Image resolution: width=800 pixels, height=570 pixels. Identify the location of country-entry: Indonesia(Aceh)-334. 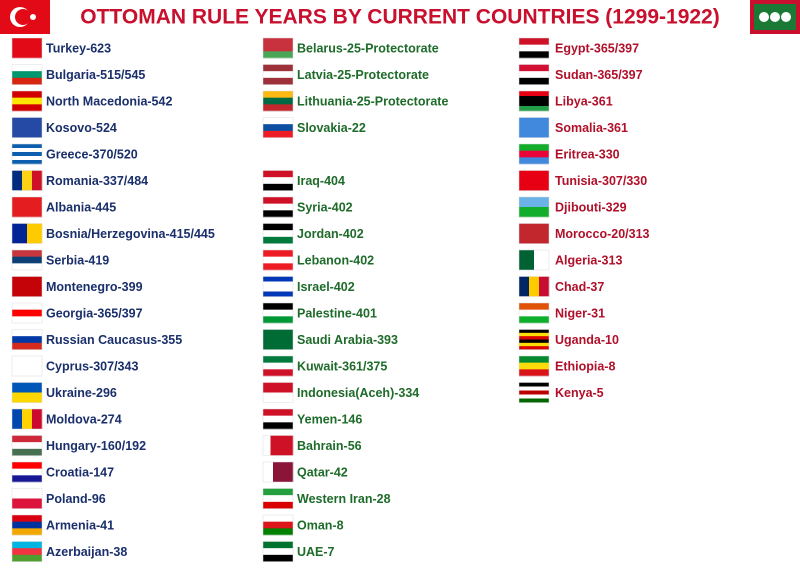
(358, 393).